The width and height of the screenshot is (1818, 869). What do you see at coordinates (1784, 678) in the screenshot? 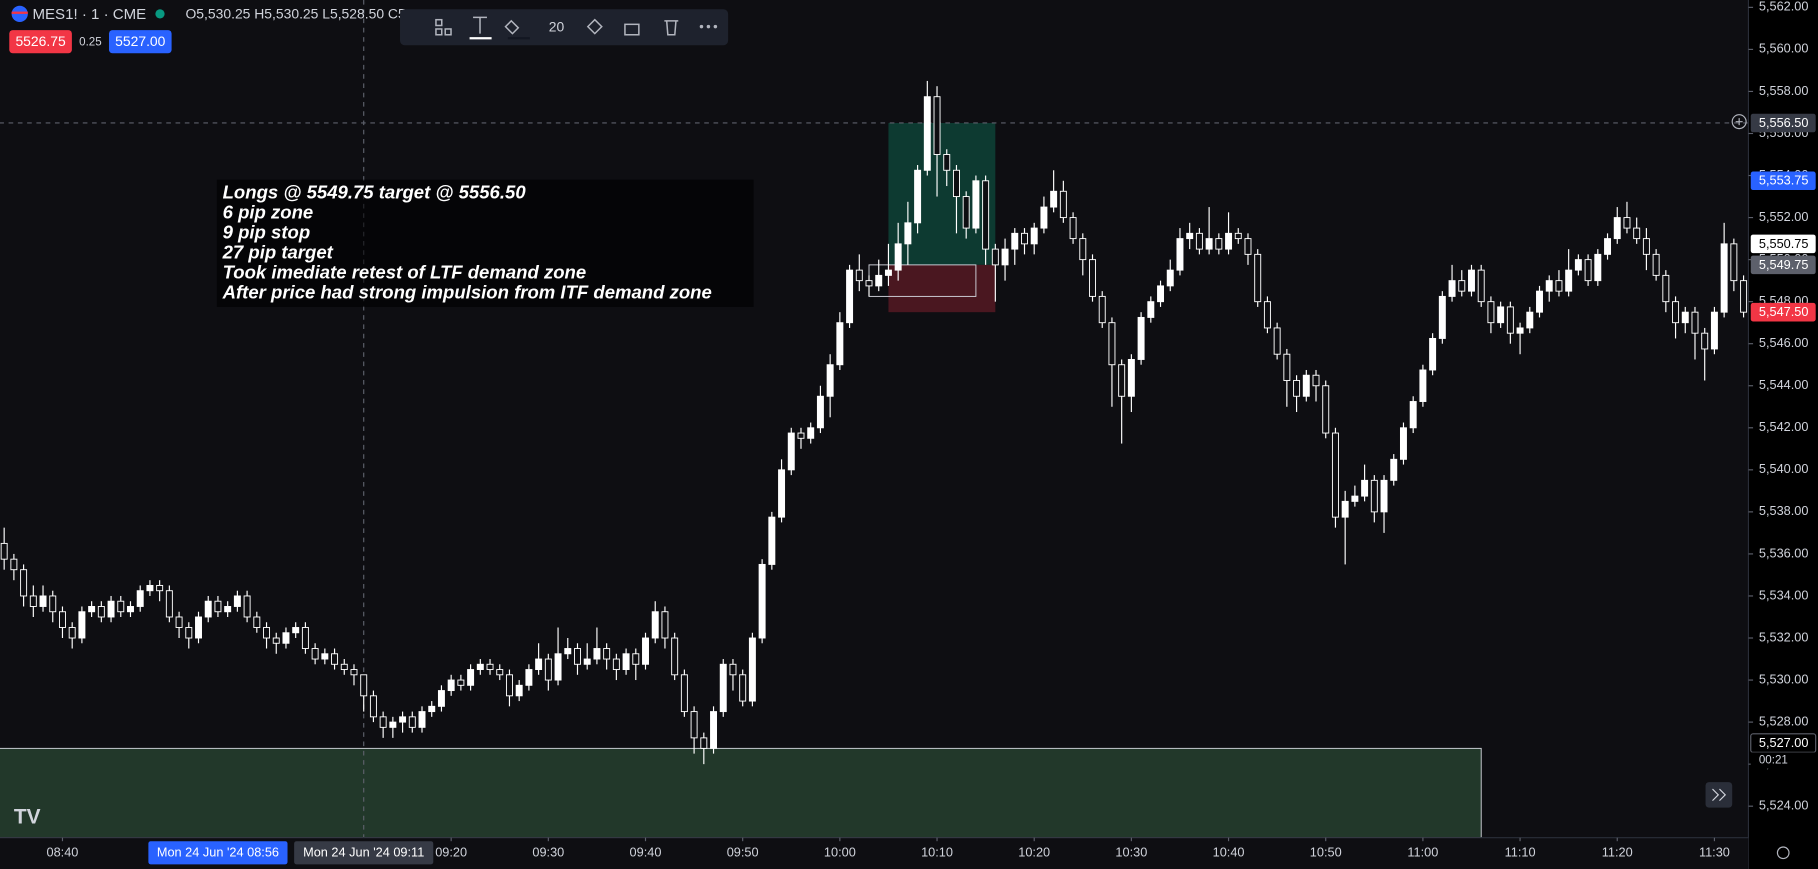
I see `y-tick-label: 5,530.00` at bounding box center [1784, 678].